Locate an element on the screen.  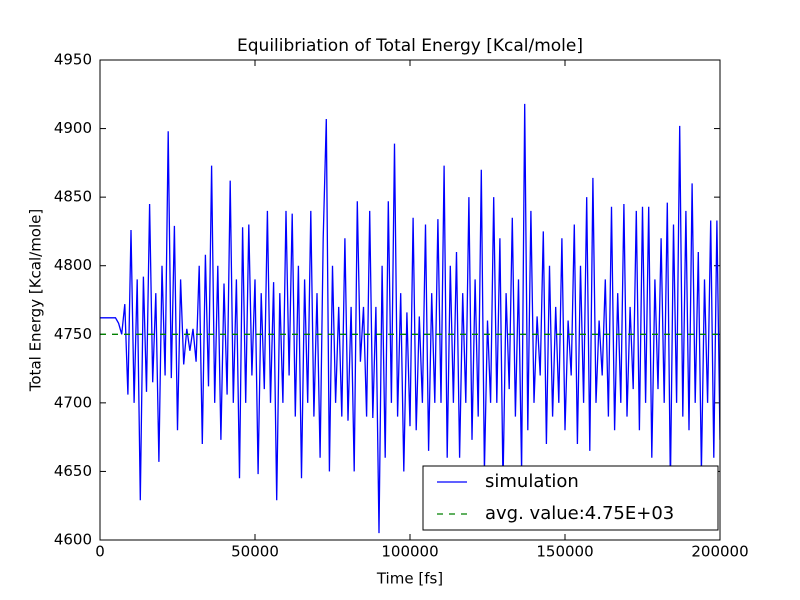
y-tick-label: 4700 is located at coordinates (73, 402).